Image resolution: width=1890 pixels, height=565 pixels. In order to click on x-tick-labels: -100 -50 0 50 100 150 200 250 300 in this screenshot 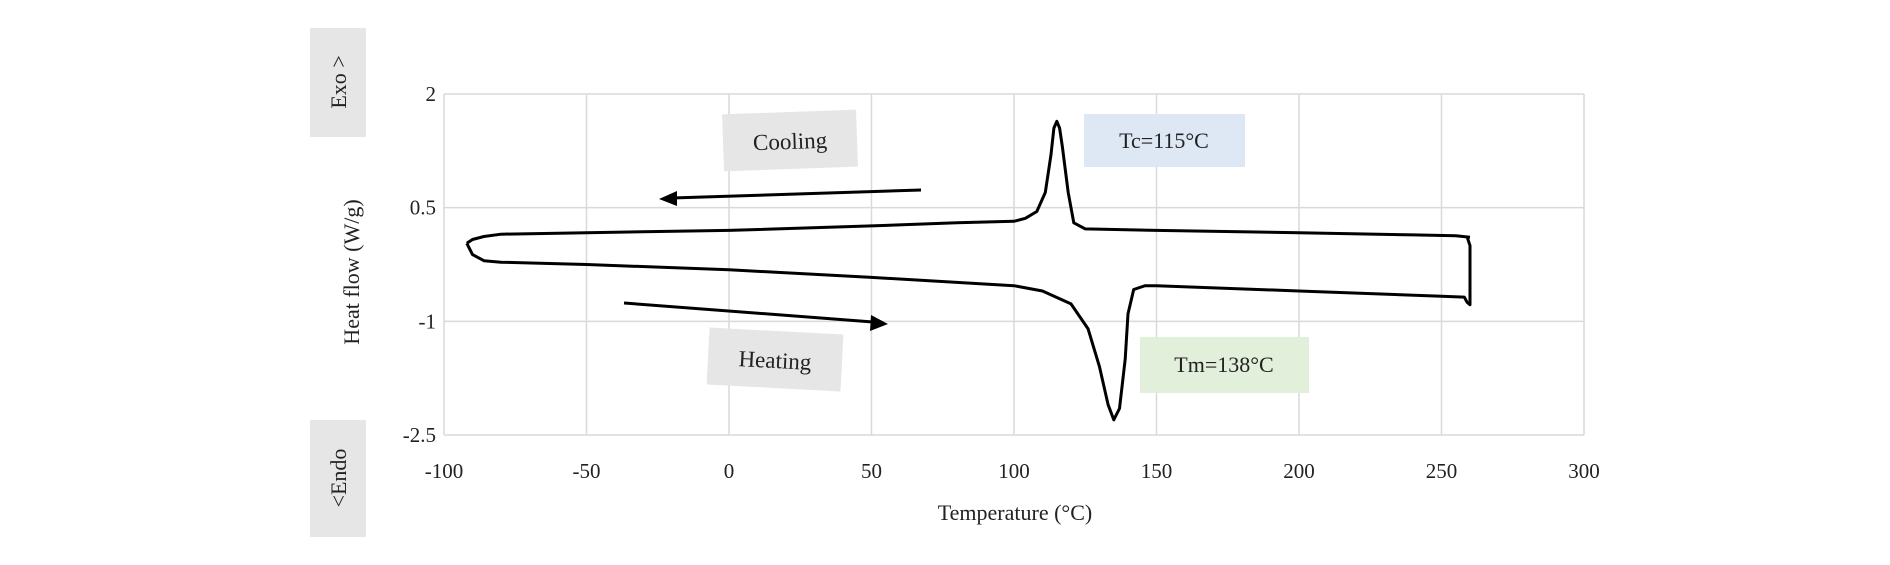, I will do `click(1012, 471)`.